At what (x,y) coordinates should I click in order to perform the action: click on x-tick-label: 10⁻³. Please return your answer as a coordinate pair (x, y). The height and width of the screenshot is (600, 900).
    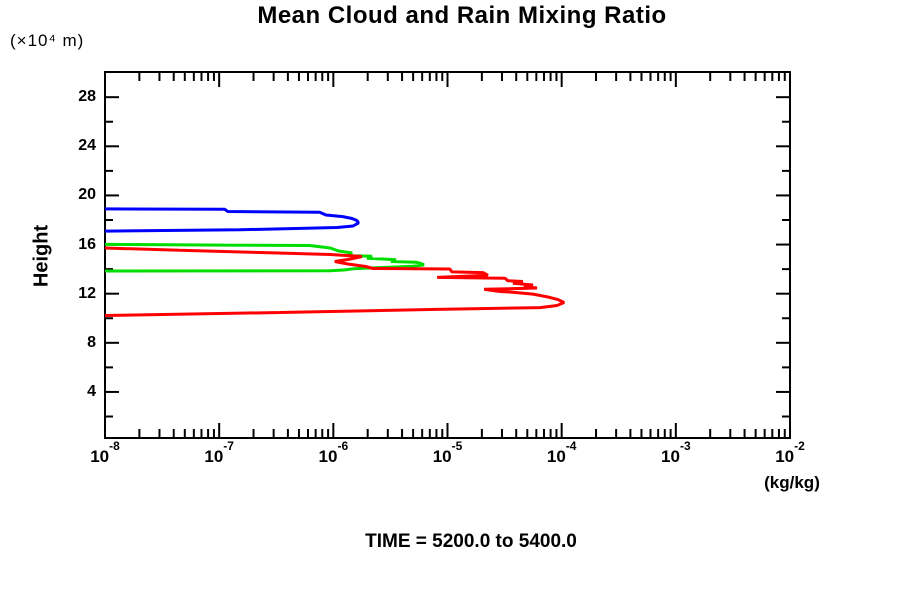
    Looking at the image, I should click on (676, 452).